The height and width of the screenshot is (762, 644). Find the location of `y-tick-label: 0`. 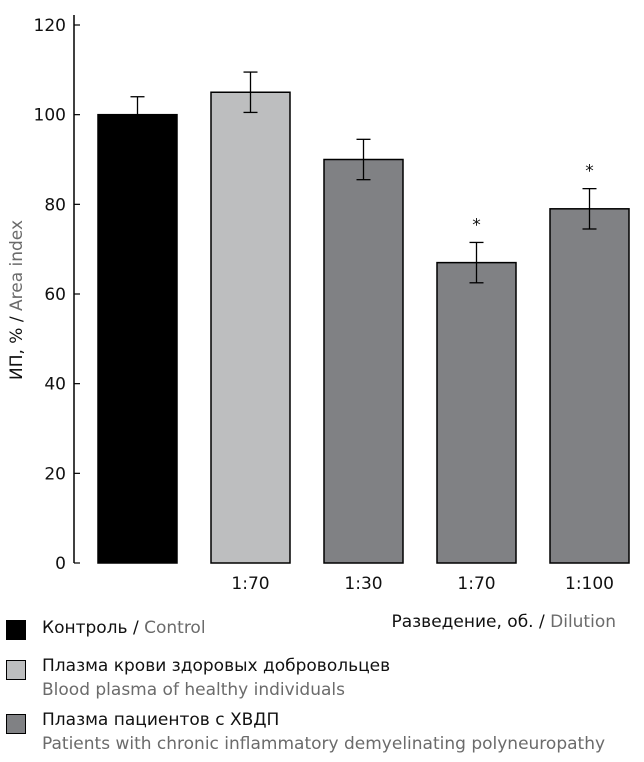

y-tick-label: 0 is located at coordinates (60, 564).